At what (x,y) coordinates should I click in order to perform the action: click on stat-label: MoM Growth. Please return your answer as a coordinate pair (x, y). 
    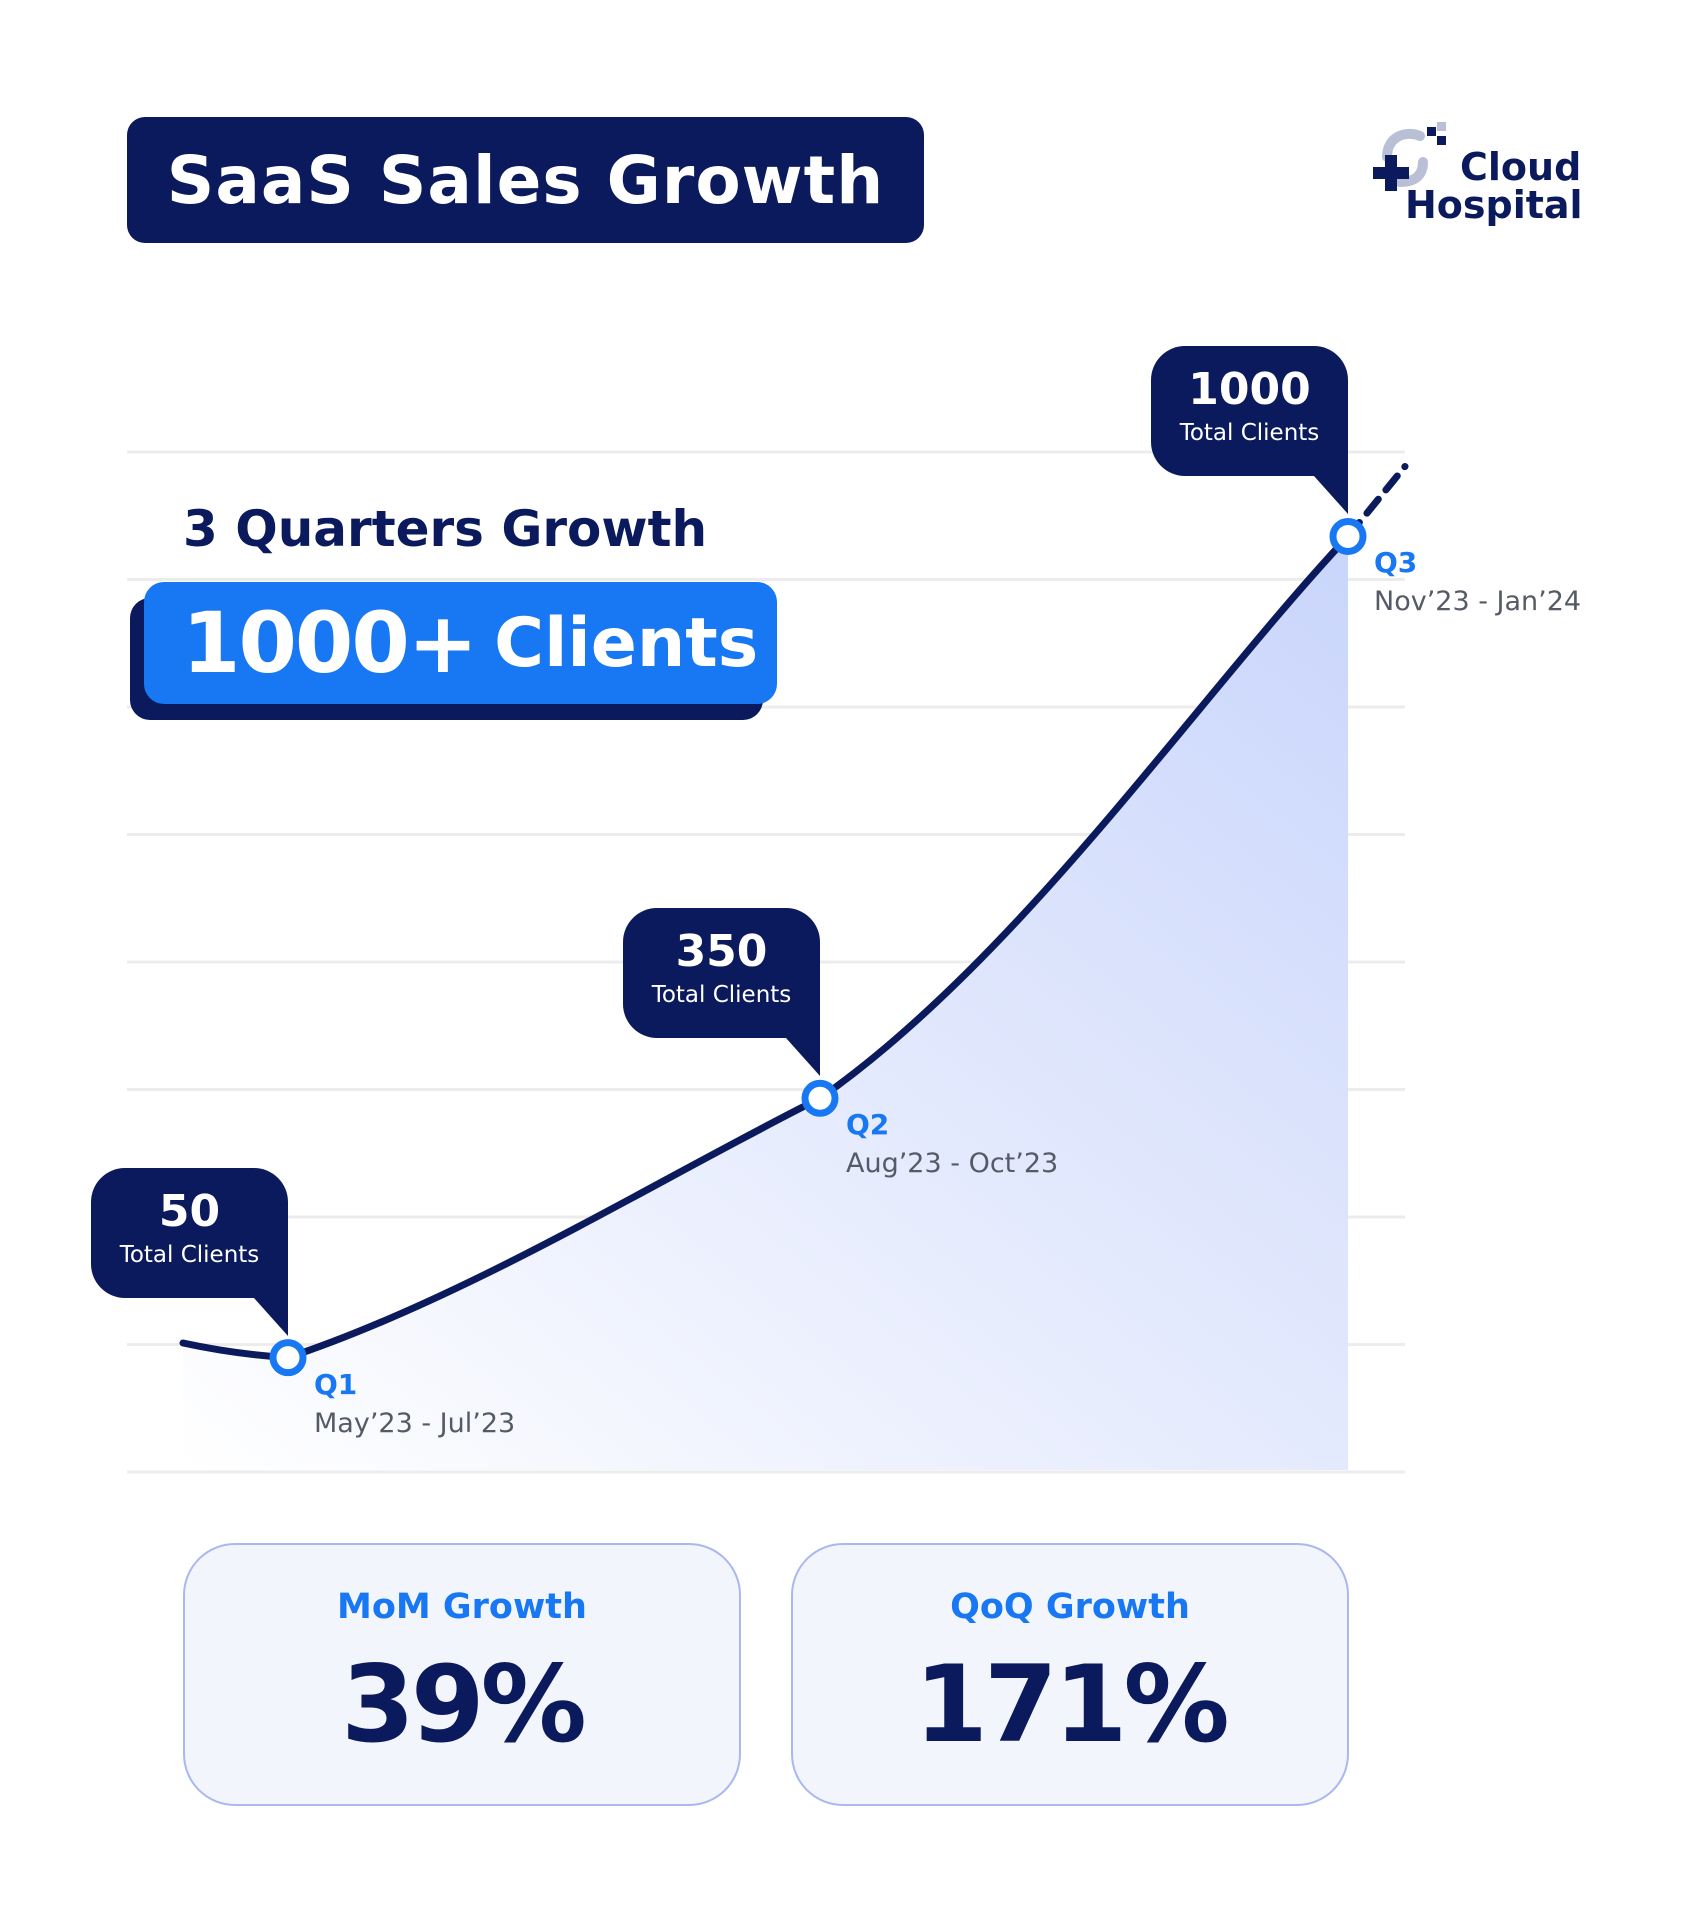
    Looking at the image, I should click on (462, 1607).